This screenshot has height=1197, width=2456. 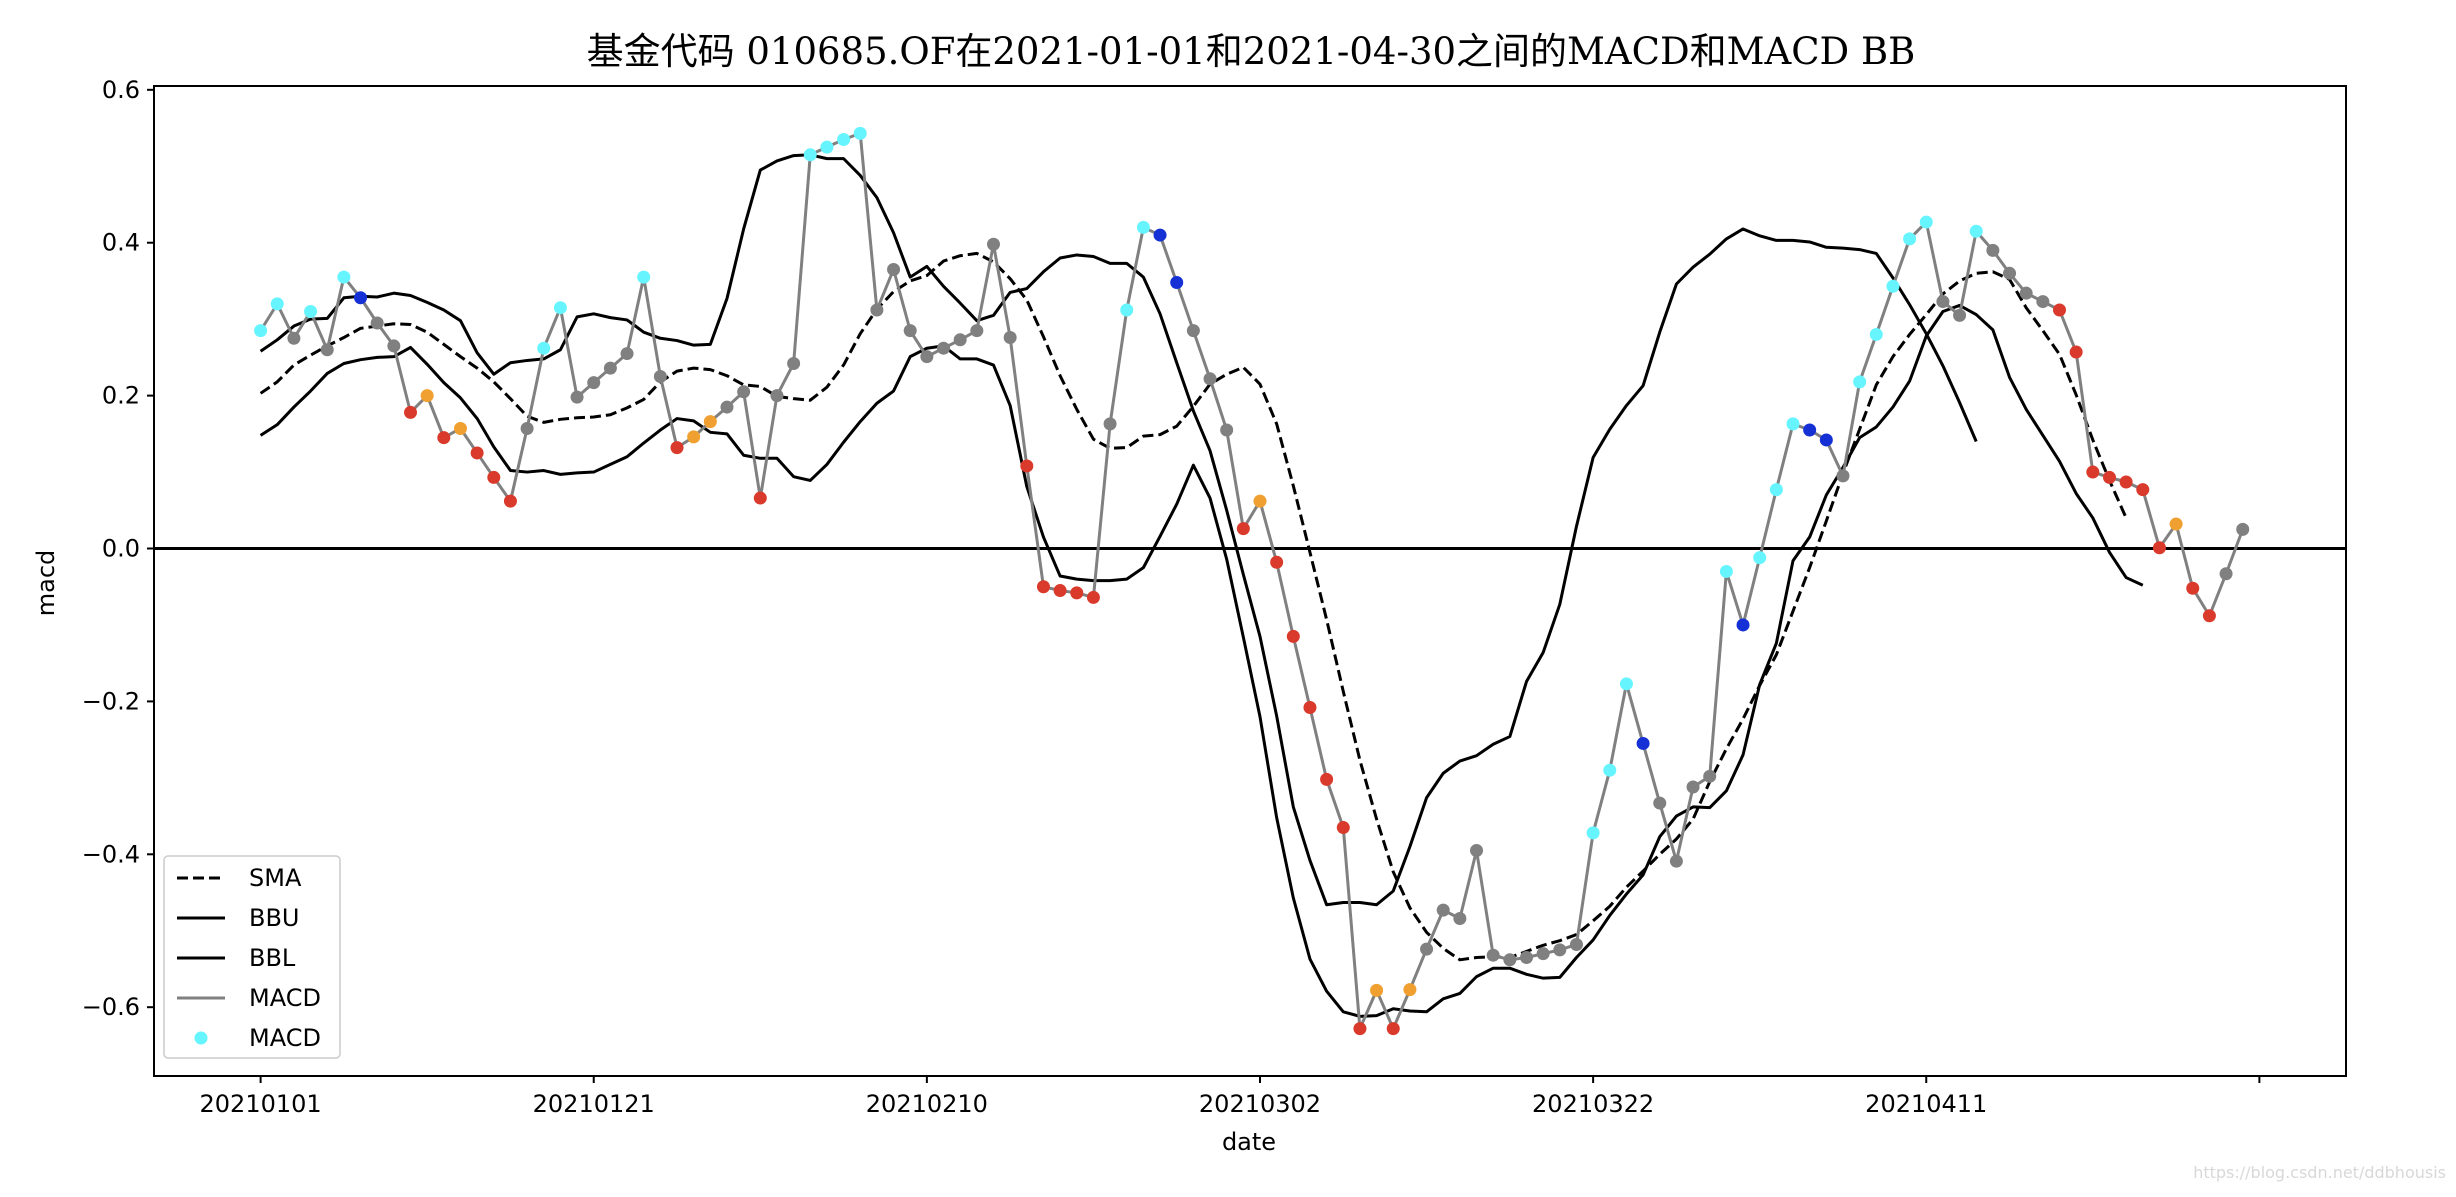 I want to click on x-tick-label: 20210411, so click(x=1926, y=1104).